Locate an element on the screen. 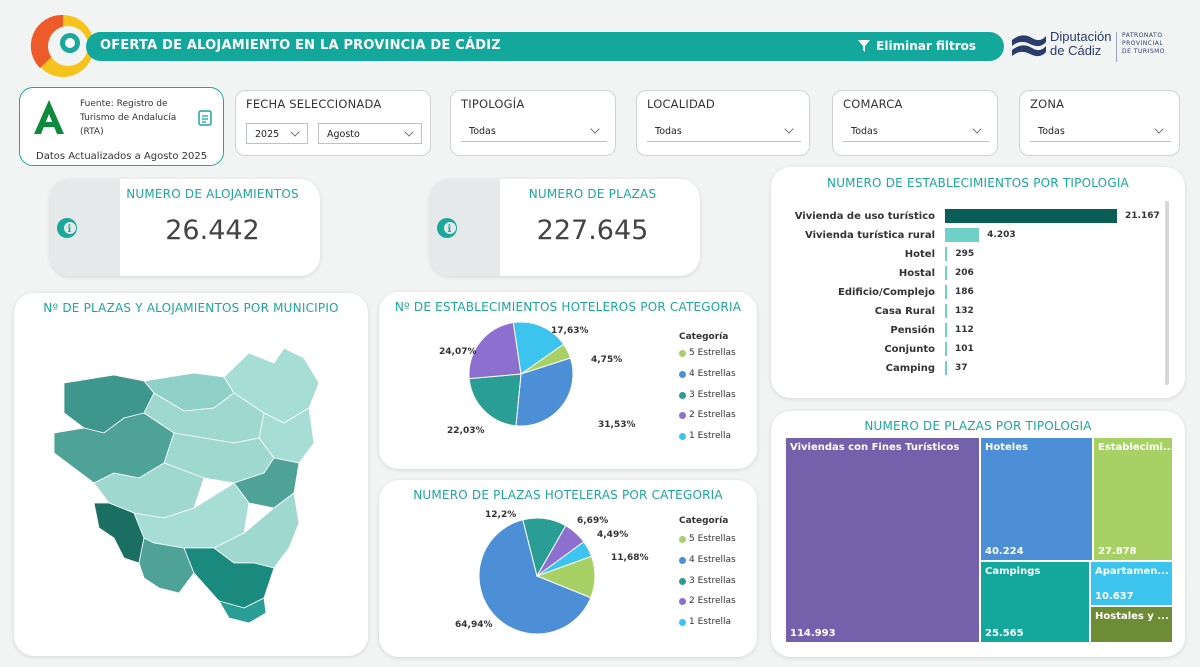 The width and height of the screenshot is (1200, 667). bar-value: 186 is located at coordinates (964, 292).